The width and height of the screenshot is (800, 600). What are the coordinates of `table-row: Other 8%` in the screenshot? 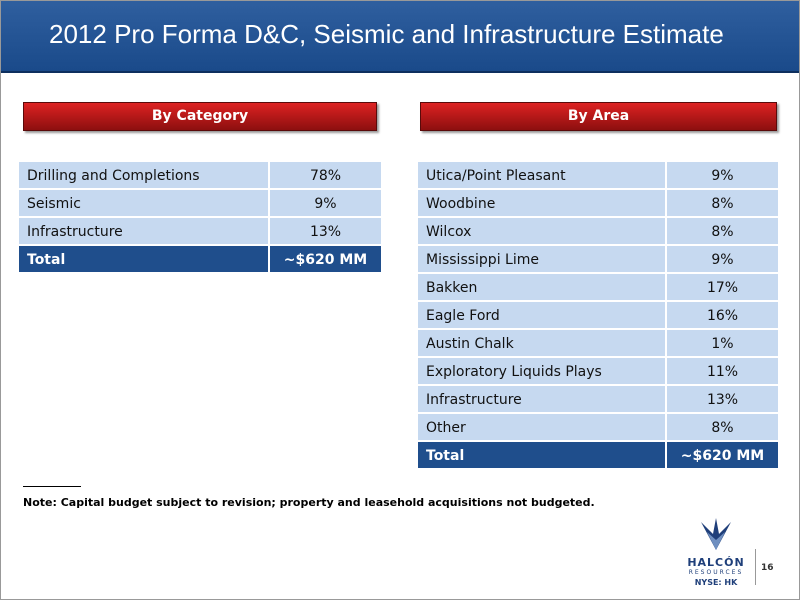 It's located at (598, 427).